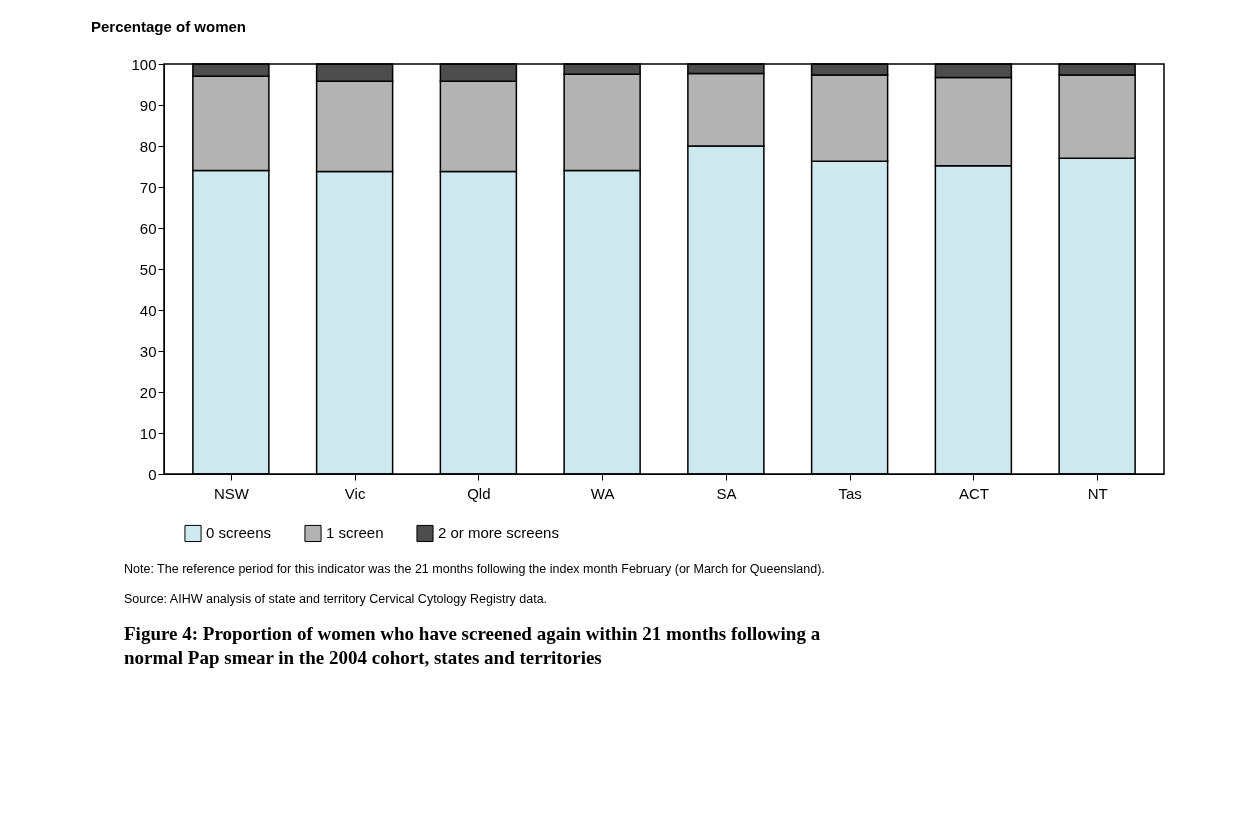 The height and width of the screenshot is (825, 1242). I want to click on y-tick-label: 60, so click(148, 228).